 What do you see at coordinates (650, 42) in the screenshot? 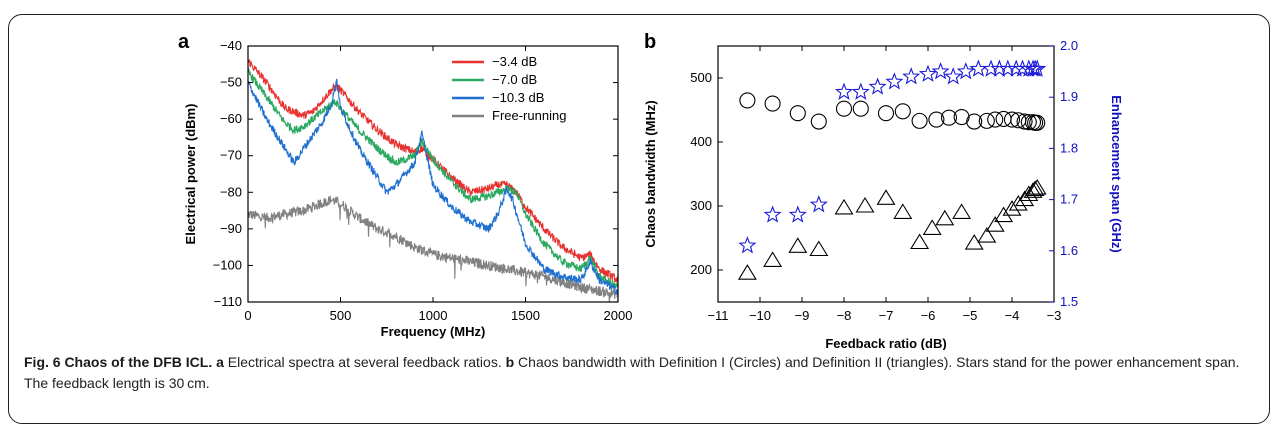
I see `panel-b-letter: b` at bounding box center [650, 42].